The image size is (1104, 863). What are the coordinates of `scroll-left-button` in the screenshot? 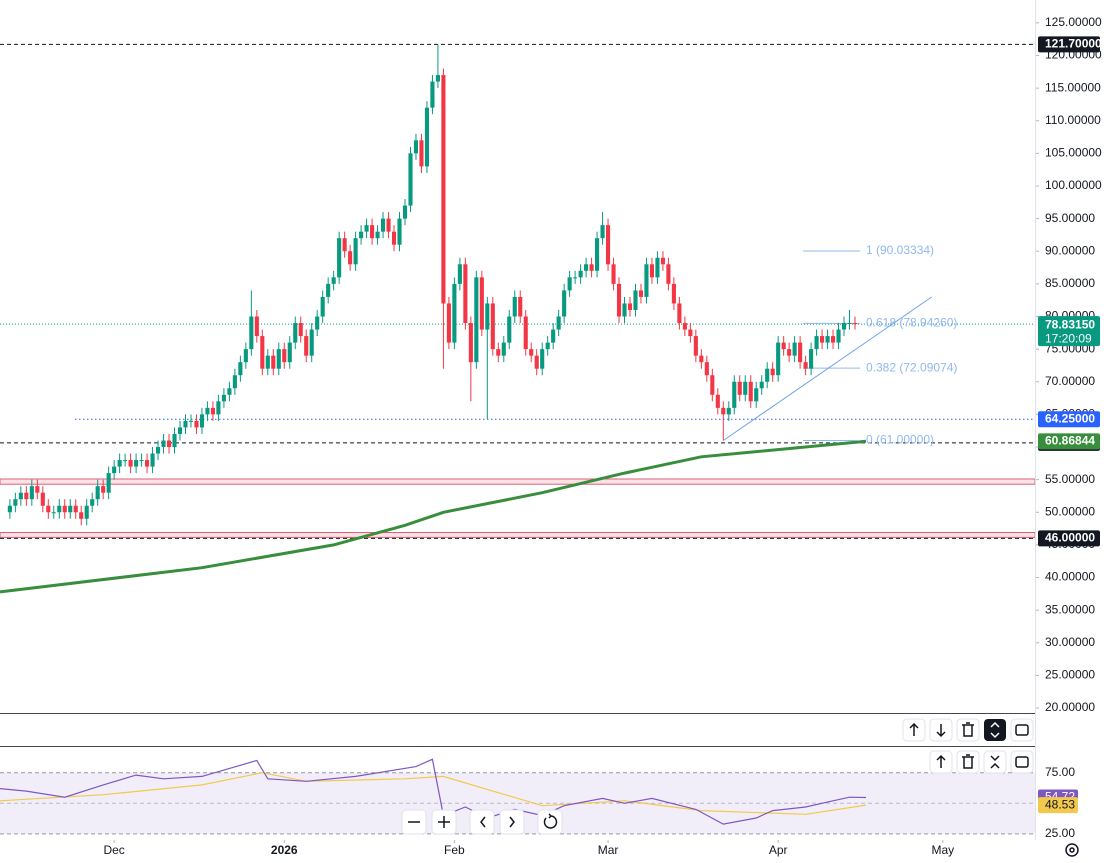 It's located at (482, 822).